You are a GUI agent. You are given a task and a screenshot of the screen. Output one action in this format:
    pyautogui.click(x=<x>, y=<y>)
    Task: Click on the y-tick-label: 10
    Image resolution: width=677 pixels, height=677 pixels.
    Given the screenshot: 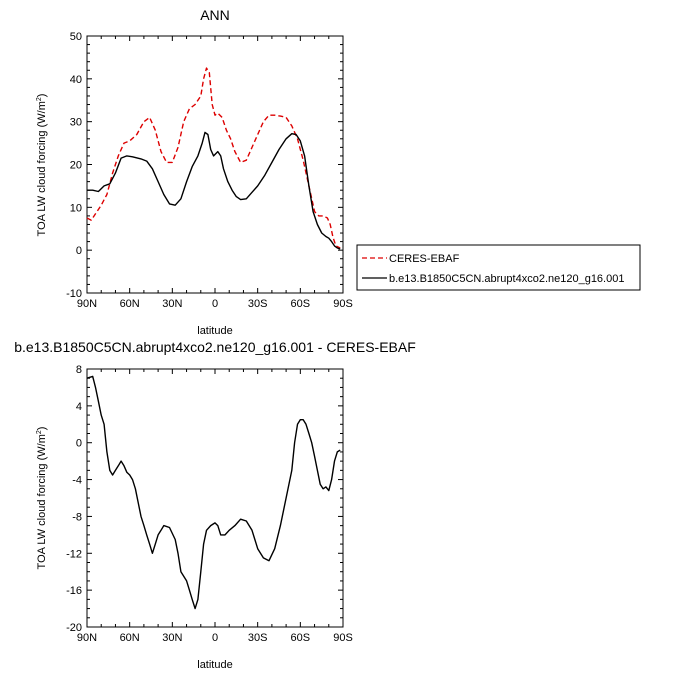 What is the action you would take?
    pyautogui.click(x=76, y=208)
    